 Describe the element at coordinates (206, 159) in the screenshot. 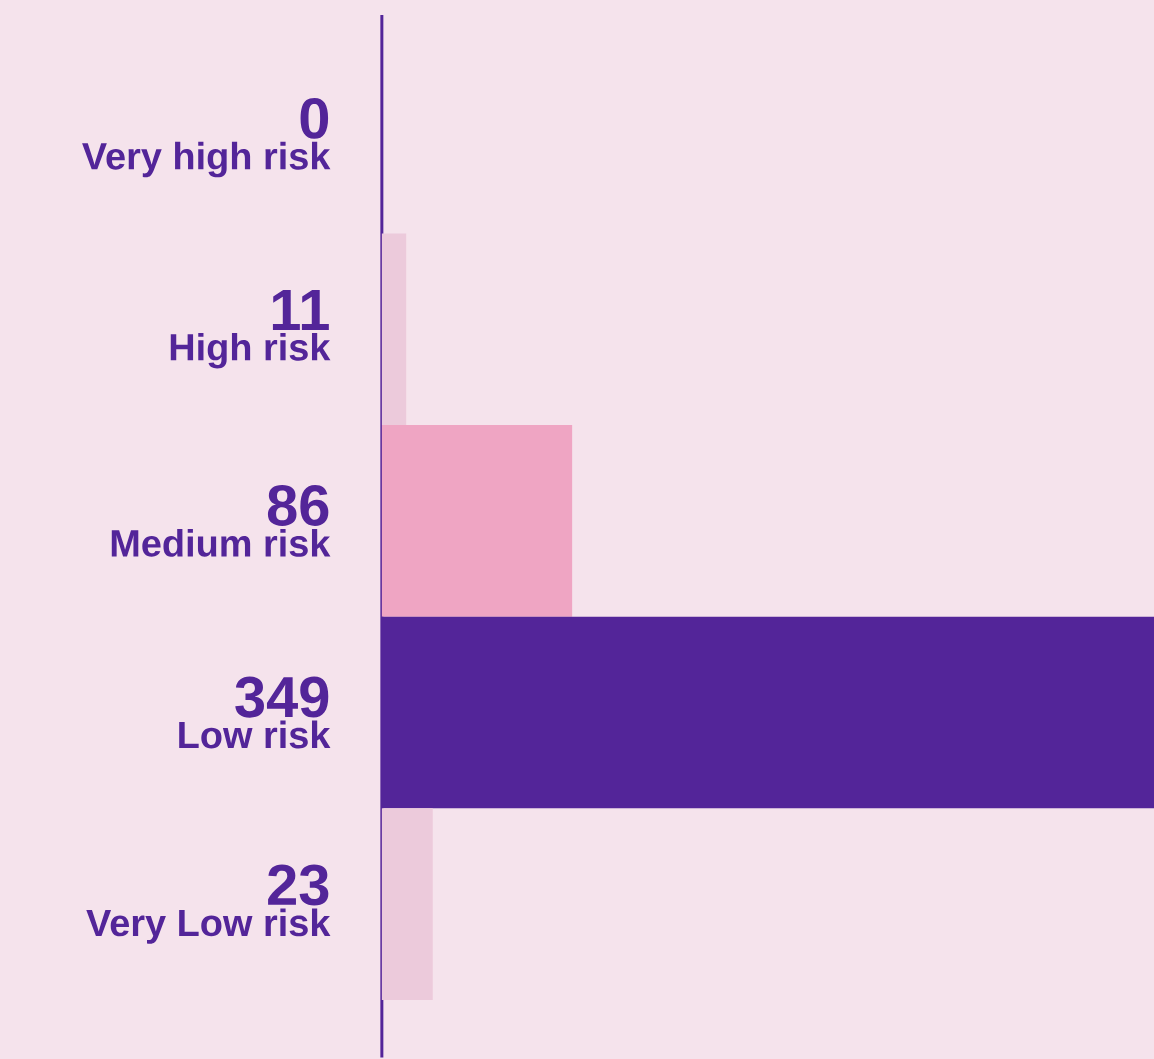

I see `y-tick-label: Very high risk` at that location.